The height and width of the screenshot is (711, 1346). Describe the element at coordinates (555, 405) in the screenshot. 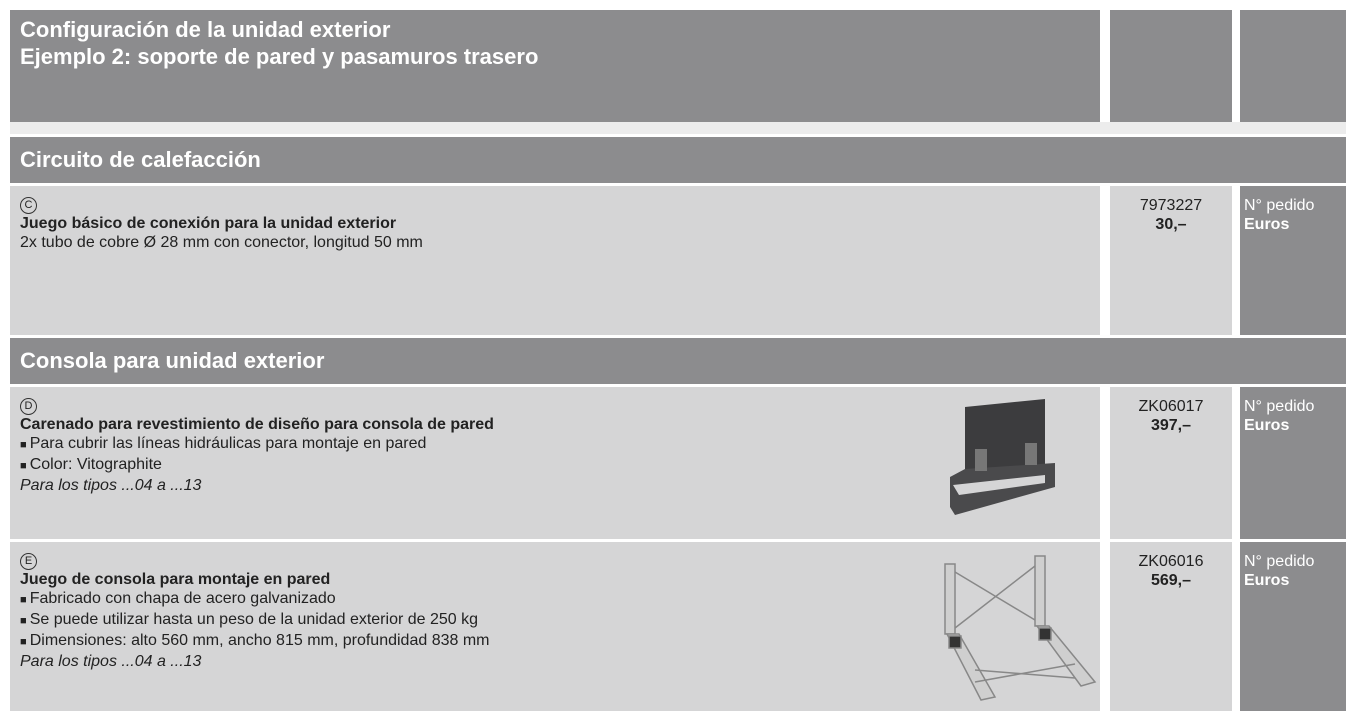

I see `letter-row: D` at that location.